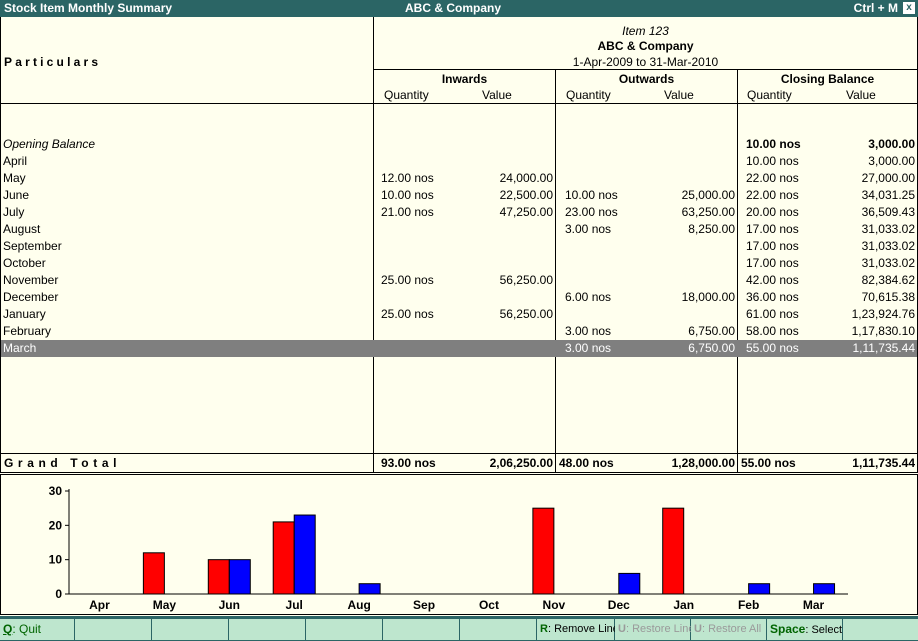  I want to click on row-out-val: 6,750.00, so click(711, 331).